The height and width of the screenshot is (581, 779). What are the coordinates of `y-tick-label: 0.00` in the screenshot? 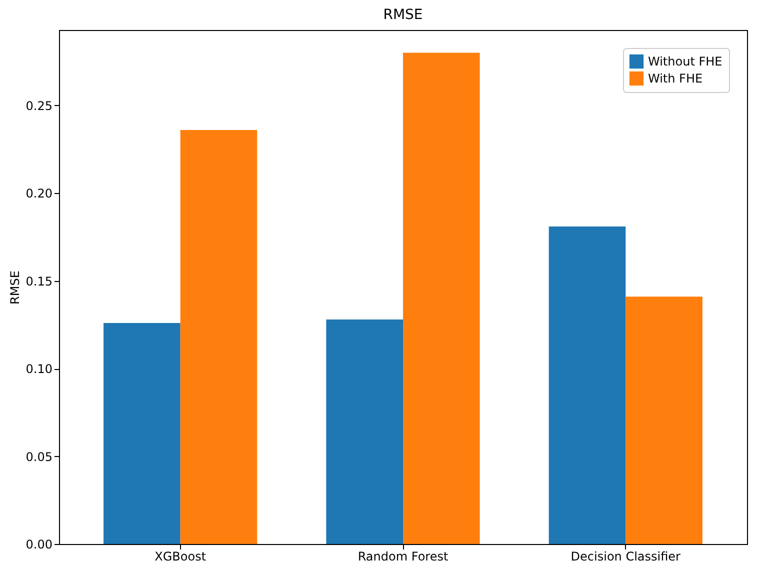 It's located at (39, 545).